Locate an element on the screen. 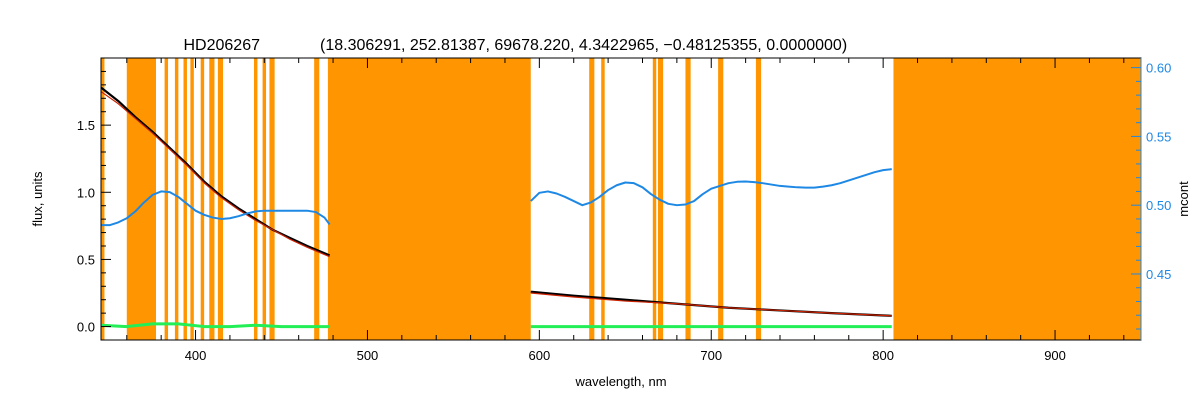 The height and width of the screenshot is (400, 1200). x-tick-label-800: 800 is located at coordinates (883, 355).